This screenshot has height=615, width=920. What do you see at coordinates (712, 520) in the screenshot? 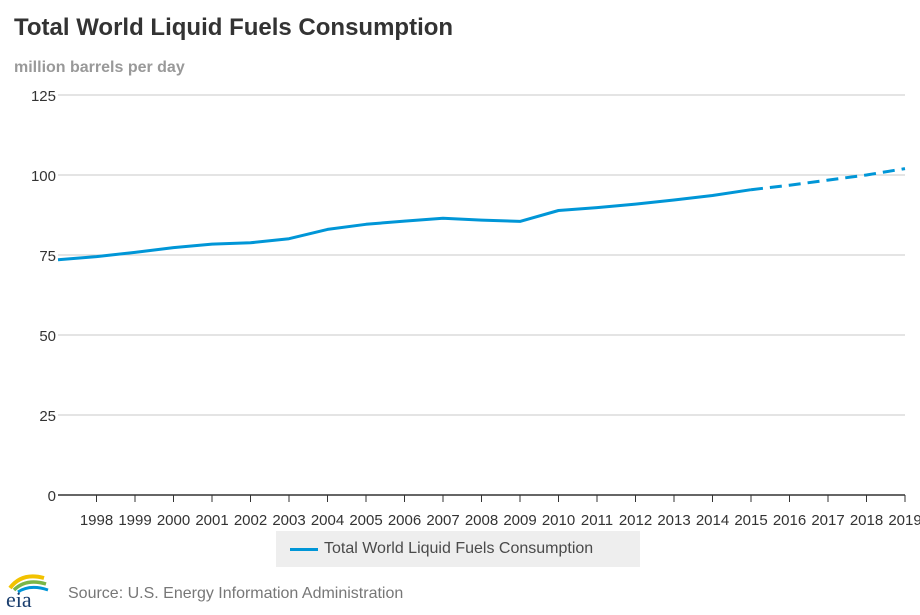
I see `x-tick-label: 2014` at bounding box center [712, 520].